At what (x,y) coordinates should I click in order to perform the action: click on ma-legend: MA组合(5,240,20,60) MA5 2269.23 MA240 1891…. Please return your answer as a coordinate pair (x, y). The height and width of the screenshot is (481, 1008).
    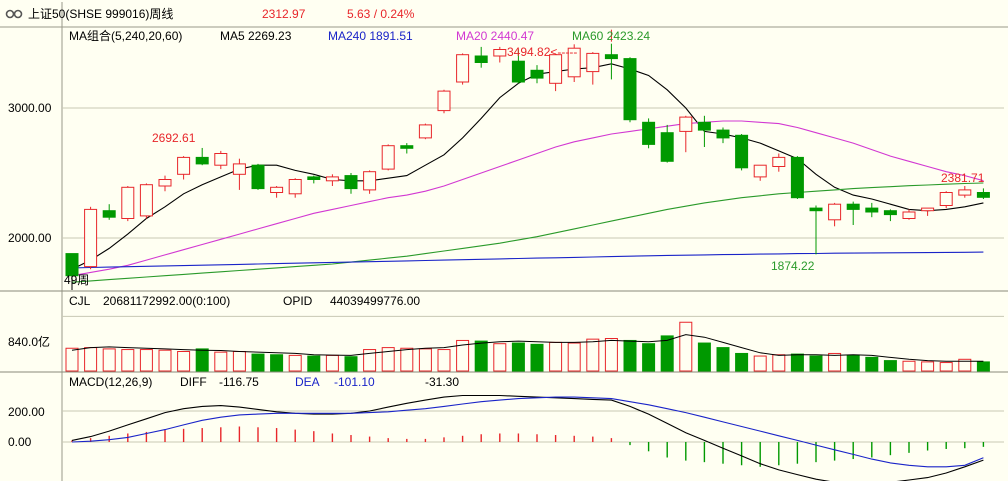
    Looking at the image, I should click on (359, 35).